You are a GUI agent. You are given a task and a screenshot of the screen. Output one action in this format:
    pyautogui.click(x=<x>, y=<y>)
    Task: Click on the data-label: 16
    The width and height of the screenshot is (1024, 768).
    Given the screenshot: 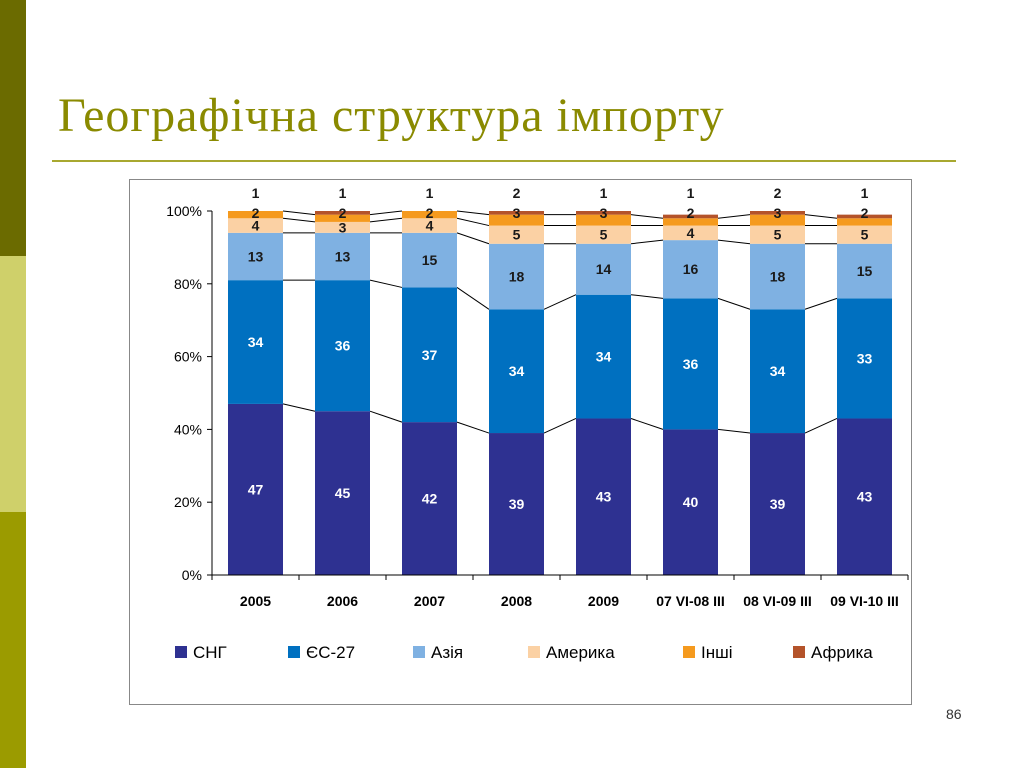 What is the action you would take?
    pyautogui.click(x=691, y=269)
    